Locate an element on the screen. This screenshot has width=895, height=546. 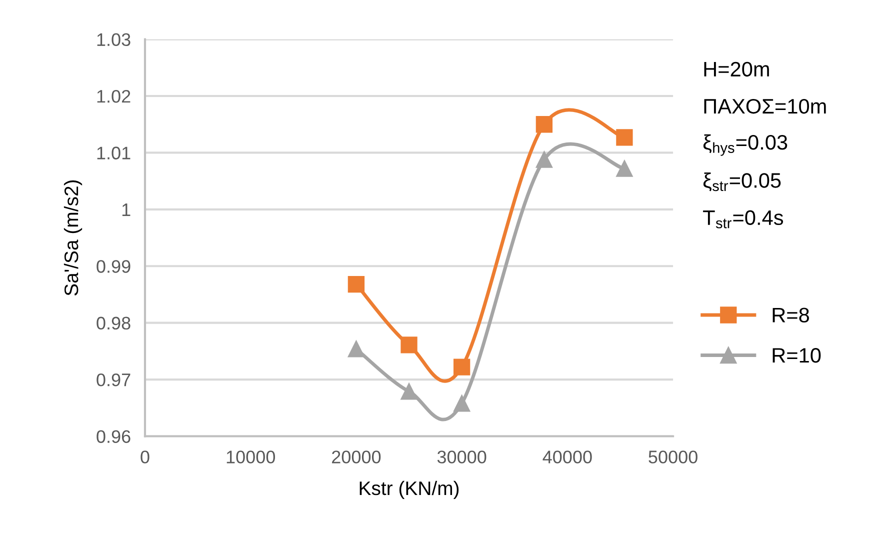
x-tick-label: 30000 is located at coordinates (461, 457).